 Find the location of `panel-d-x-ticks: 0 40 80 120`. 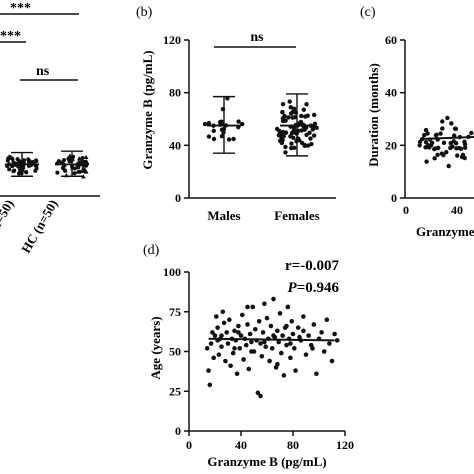

panel-d-x-ticks: 0 40 80 120 is located at coordinates (270, 441).